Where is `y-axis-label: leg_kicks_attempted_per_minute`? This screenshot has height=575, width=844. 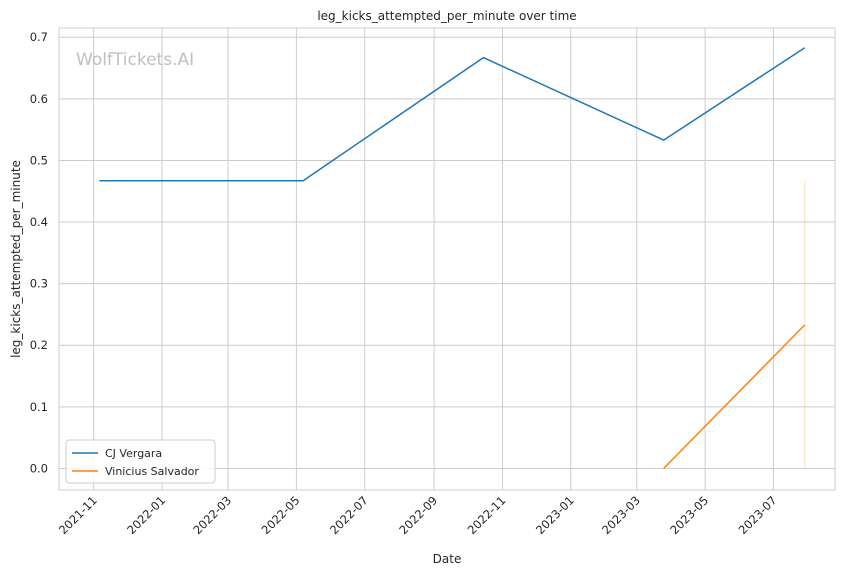
y-axis-label: leg_kicks_attempted_per_minute is located at coordinates (16, 259).